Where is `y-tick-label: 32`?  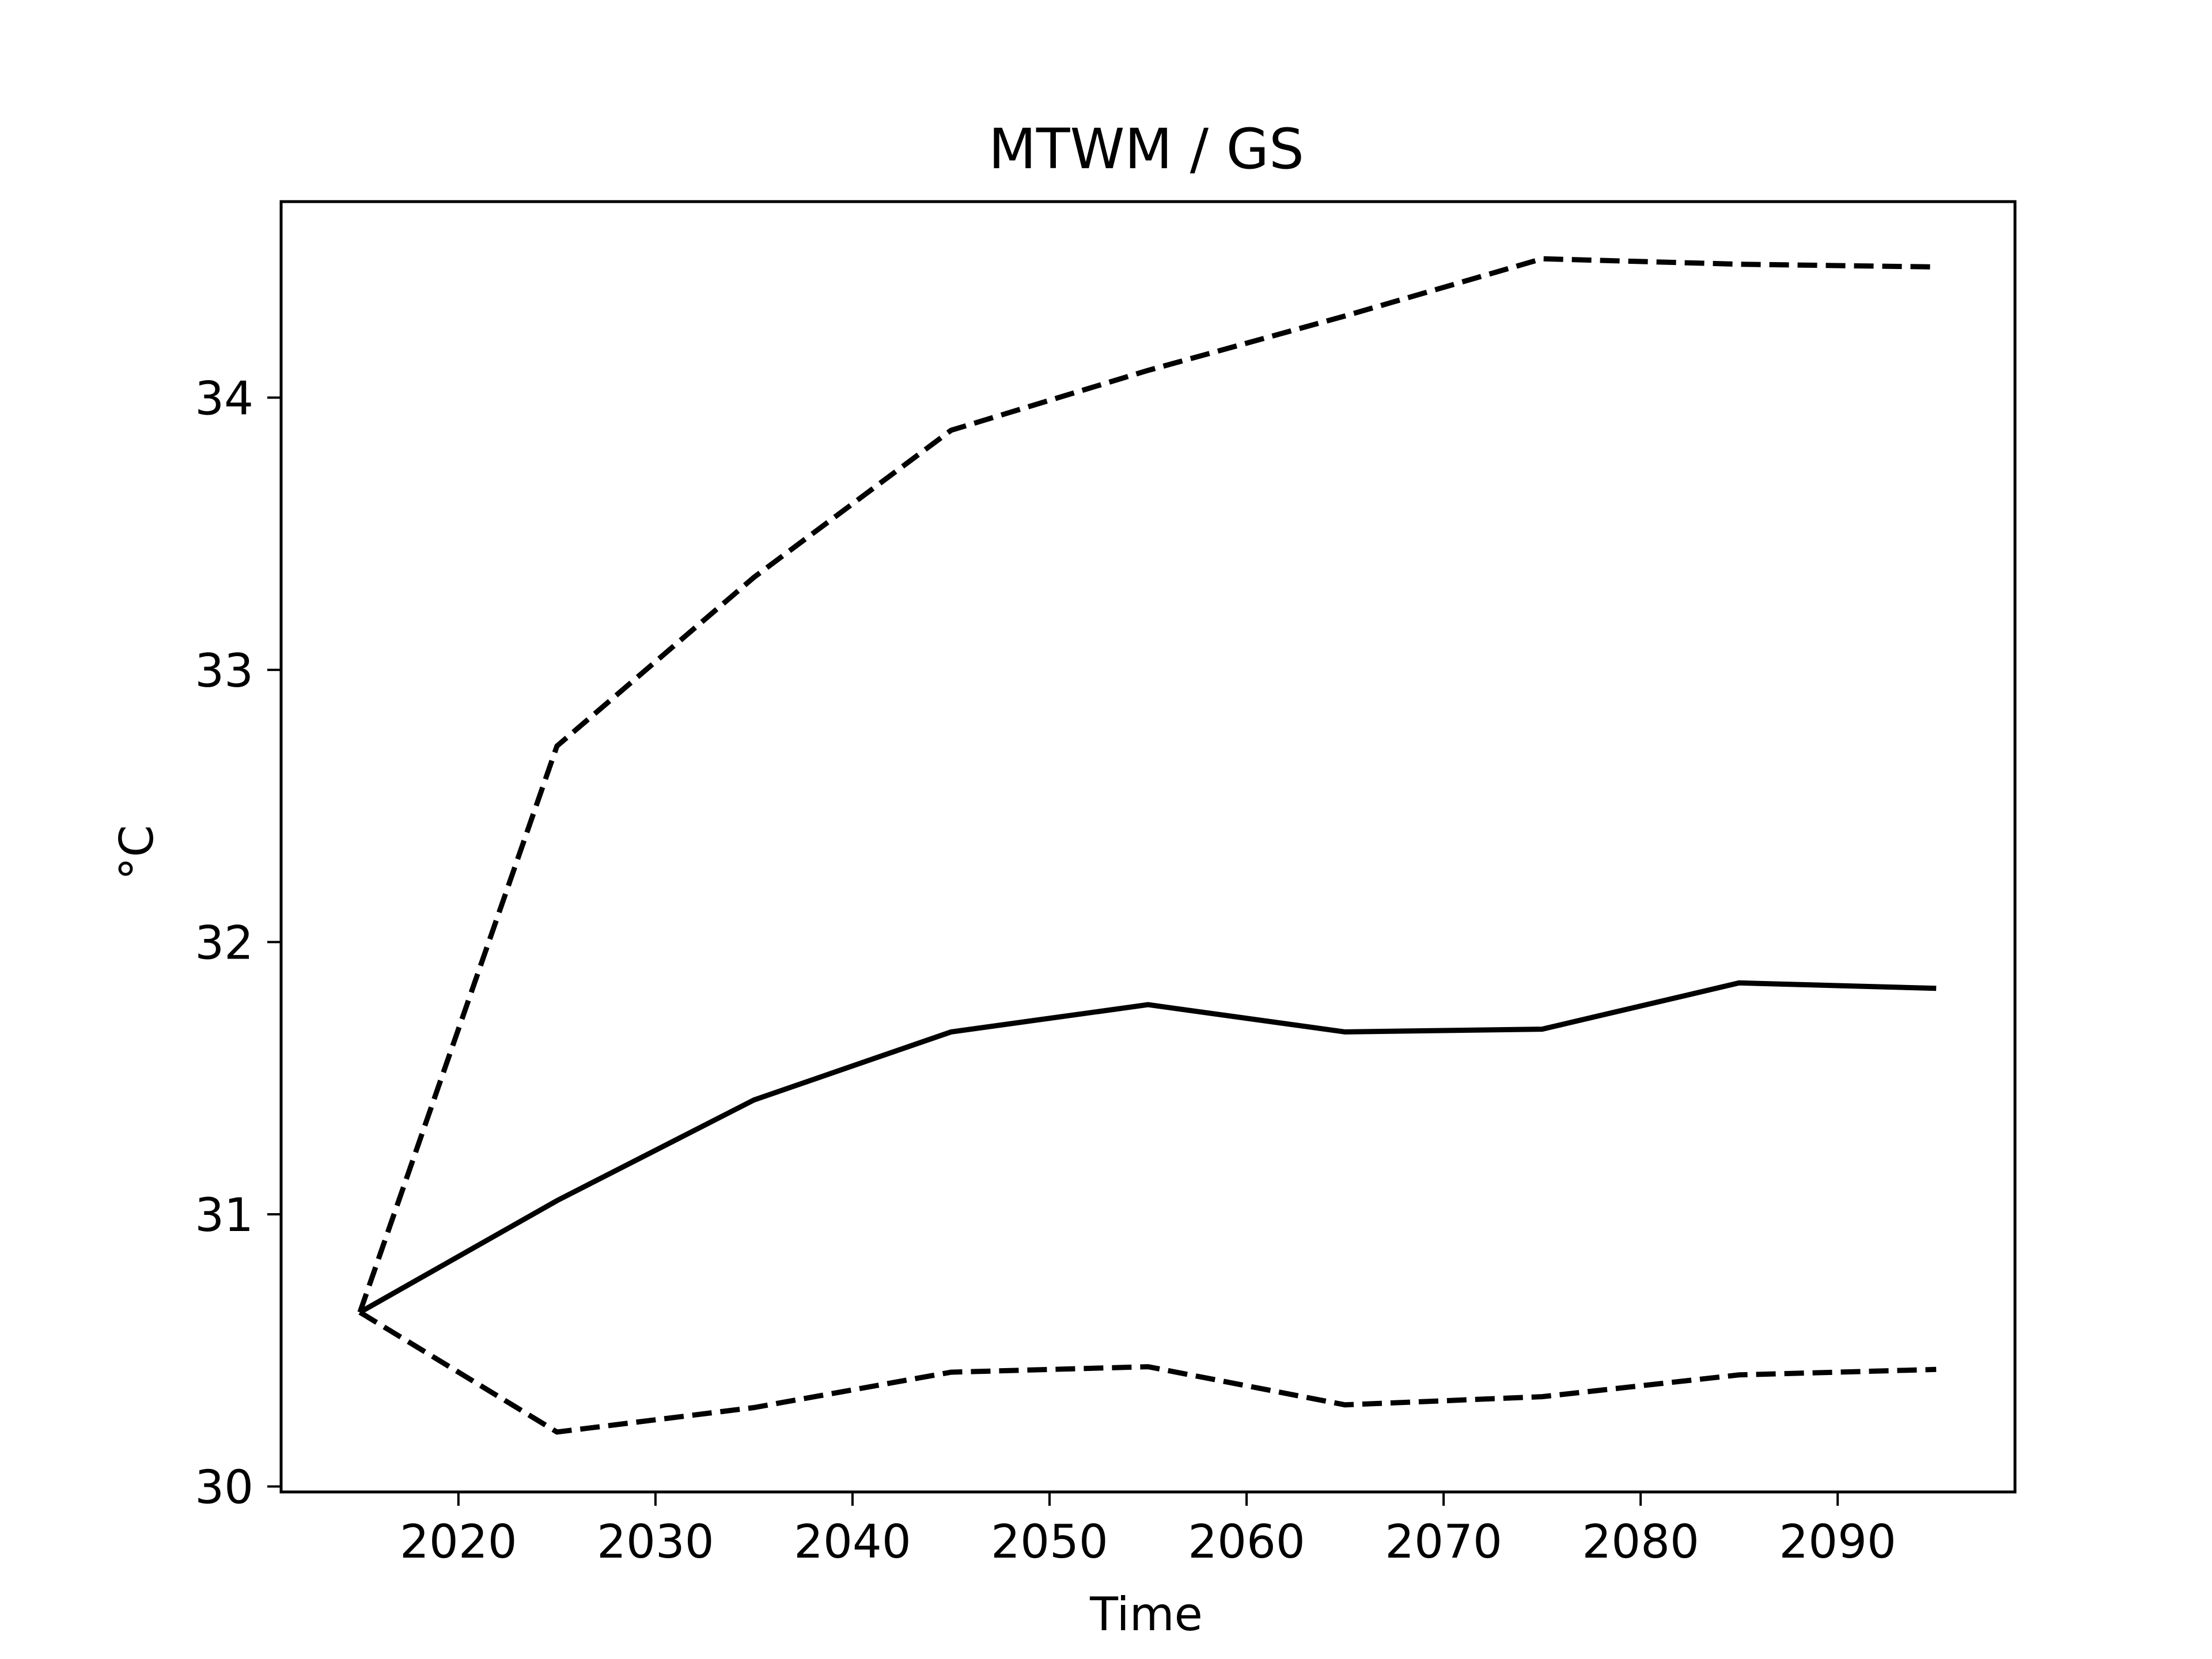
y-tick-label: 32 is located at coordinates (224, 942).